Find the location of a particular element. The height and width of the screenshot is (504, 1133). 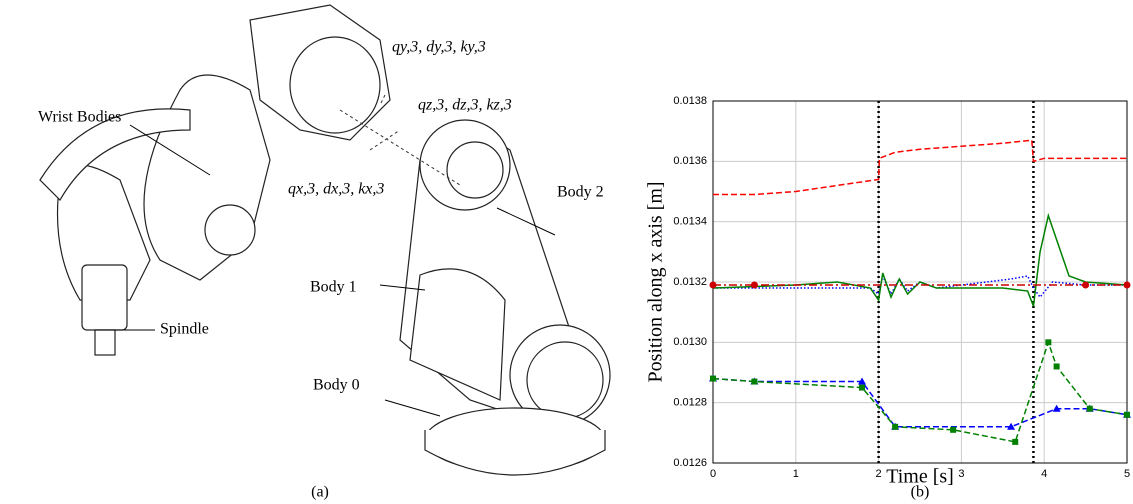

label: qz,3, dz,3, kz,3 is located at coordinates (465, 105).